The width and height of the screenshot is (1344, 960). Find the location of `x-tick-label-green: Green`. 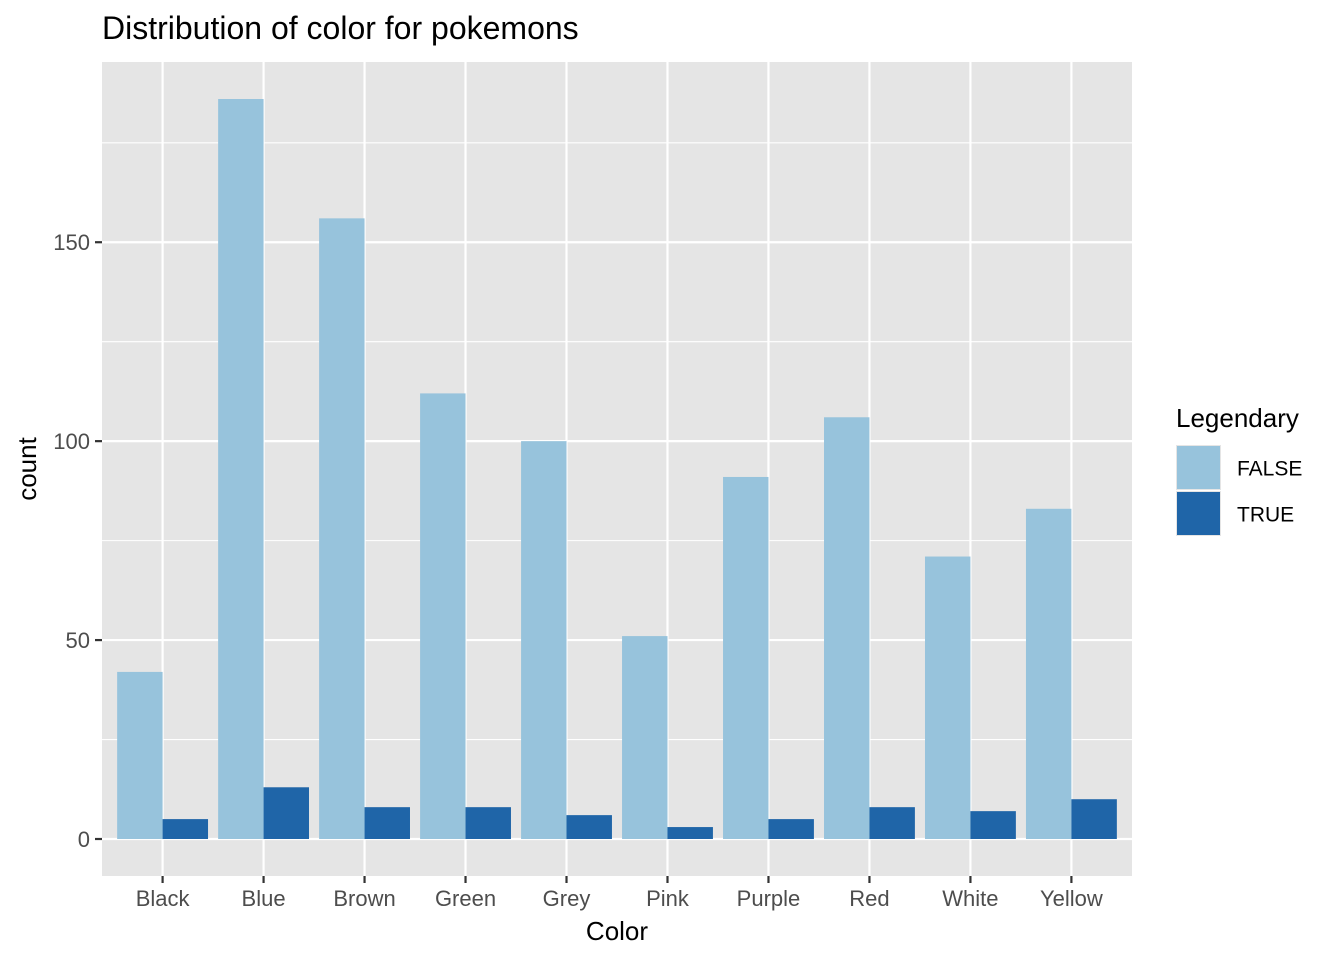

x-tick-label-green: Green is located at coordinates (465, 898).